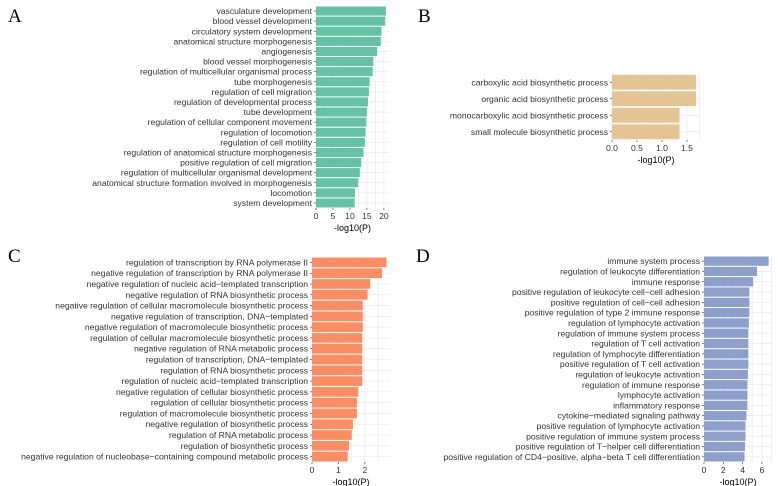 This screenshot has width=778, height=486. Describe the element at coordinates (626, 354) in the screenshot. I see `category-label: regulation of lymphocyte differentiation` at that location.